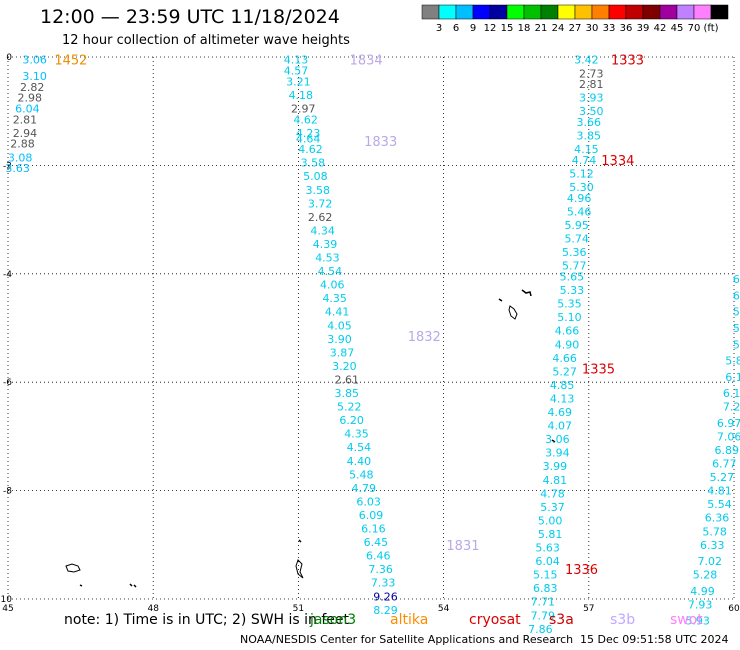  What do you see at coordinates (327, 258) in the screenshot?
I see `wave-height-value: 4.53` at bounding box center [327, 258].